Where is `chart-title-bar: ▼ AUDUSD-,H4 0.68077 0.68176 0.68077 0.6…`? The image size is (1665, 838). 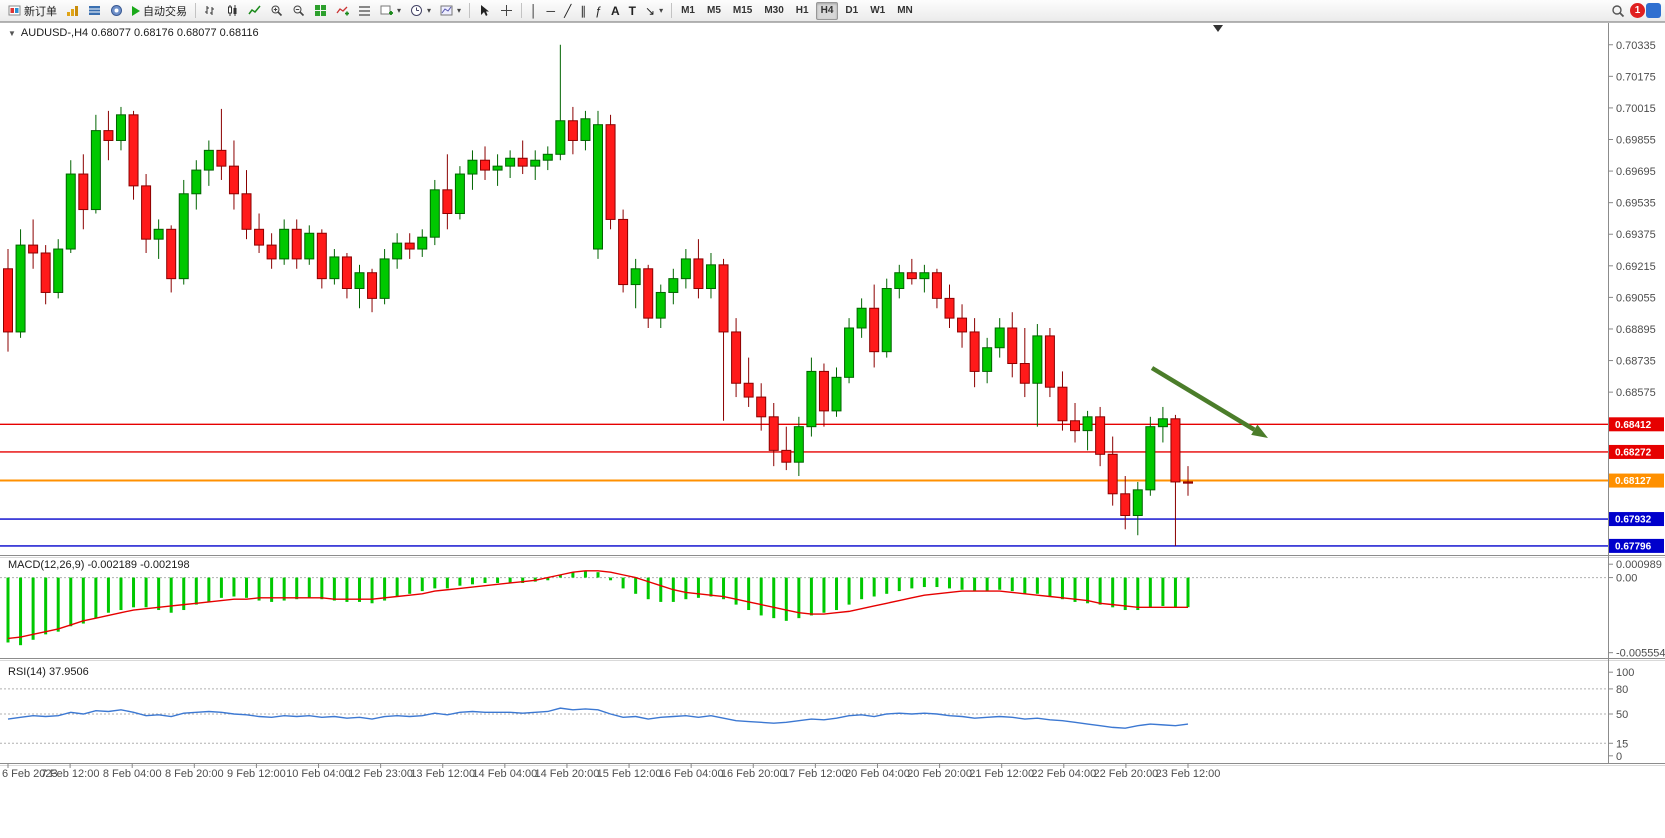
chart-title-bar: ▼ AUDUSD-,H4 0.68077 0.68176 0.68077 0.6… is located at coordinates (133, 33).